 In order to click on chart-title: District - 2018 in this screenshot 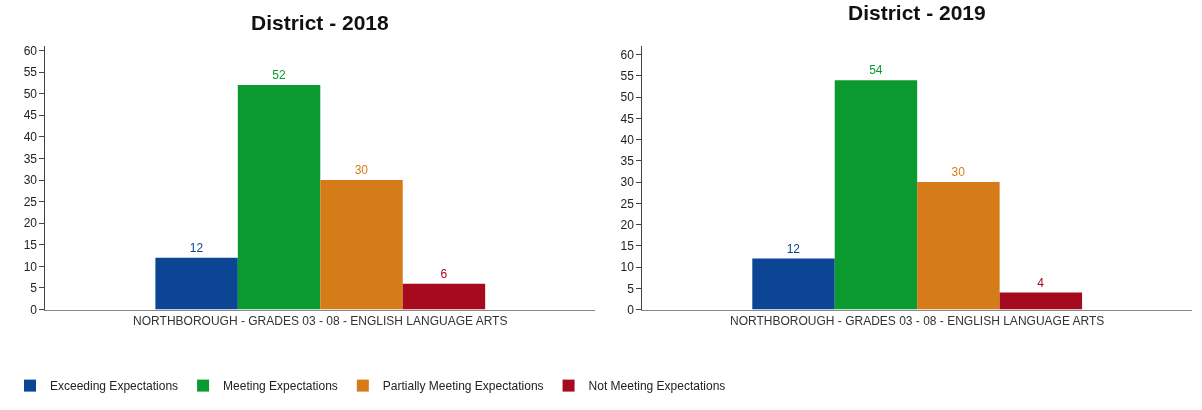, I will do `click(320, 22)`.